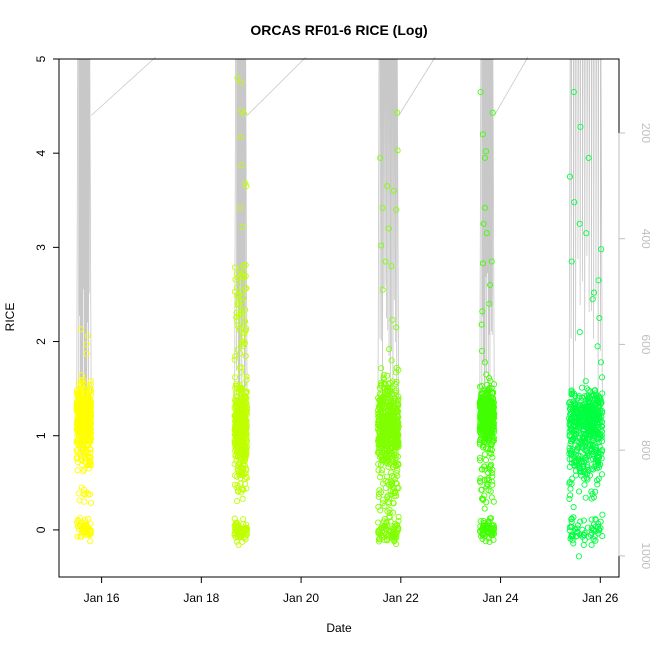 The width and height of the screenshot is (650, 650). Describe the element at coordinates (487, 241) in the screenshot. I see `altitude-trace` at that location.